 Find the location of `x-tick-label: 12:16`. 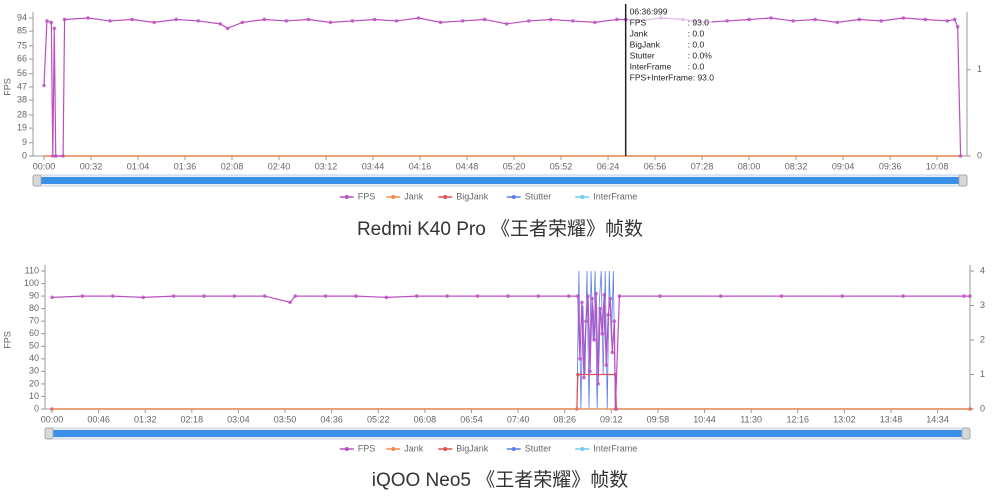

x-tick-label: 12:16 is located at coordinates (797, 419).